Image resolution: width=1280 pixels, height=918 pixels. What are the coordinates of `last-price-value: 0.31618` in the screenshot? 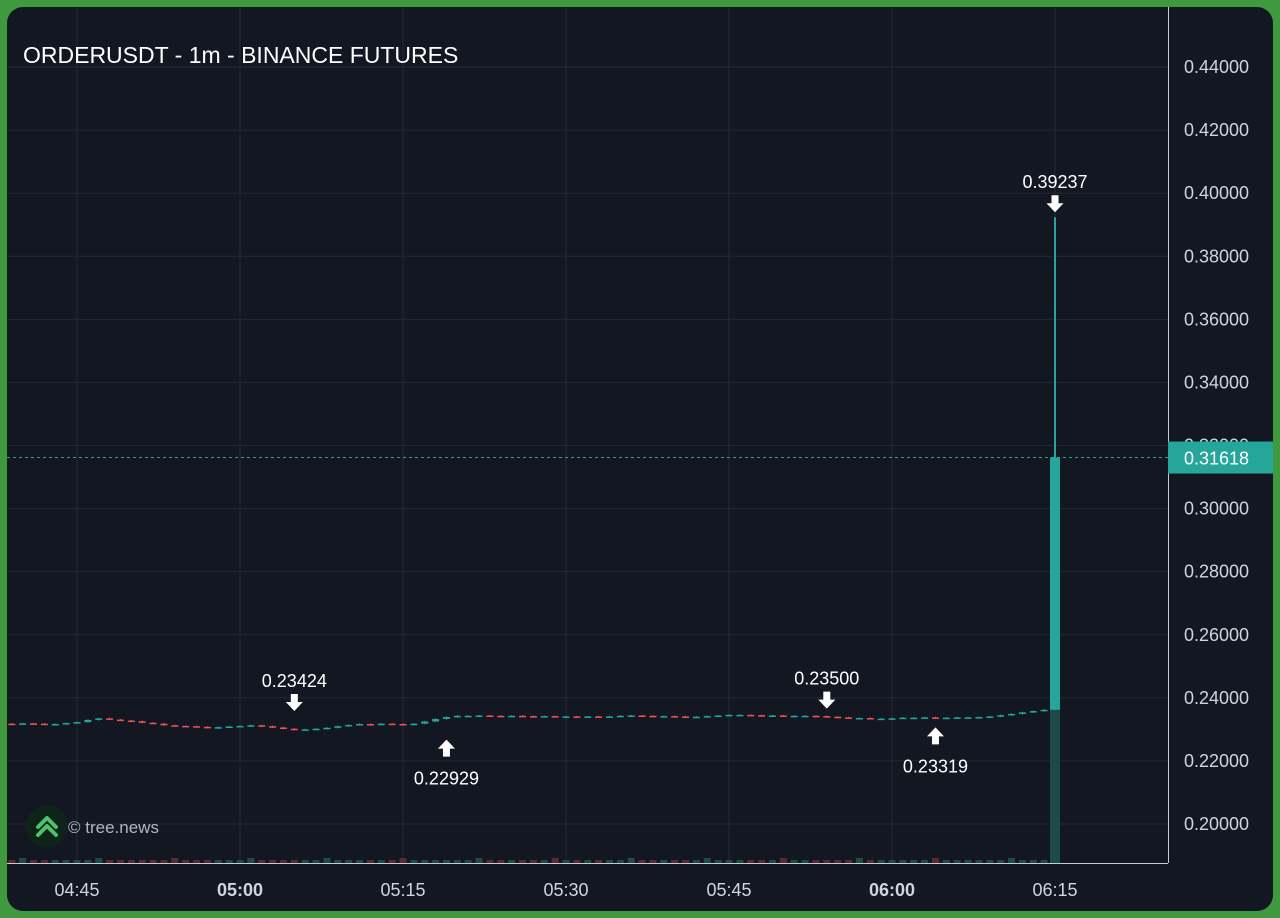 It's located at (1216, 459).